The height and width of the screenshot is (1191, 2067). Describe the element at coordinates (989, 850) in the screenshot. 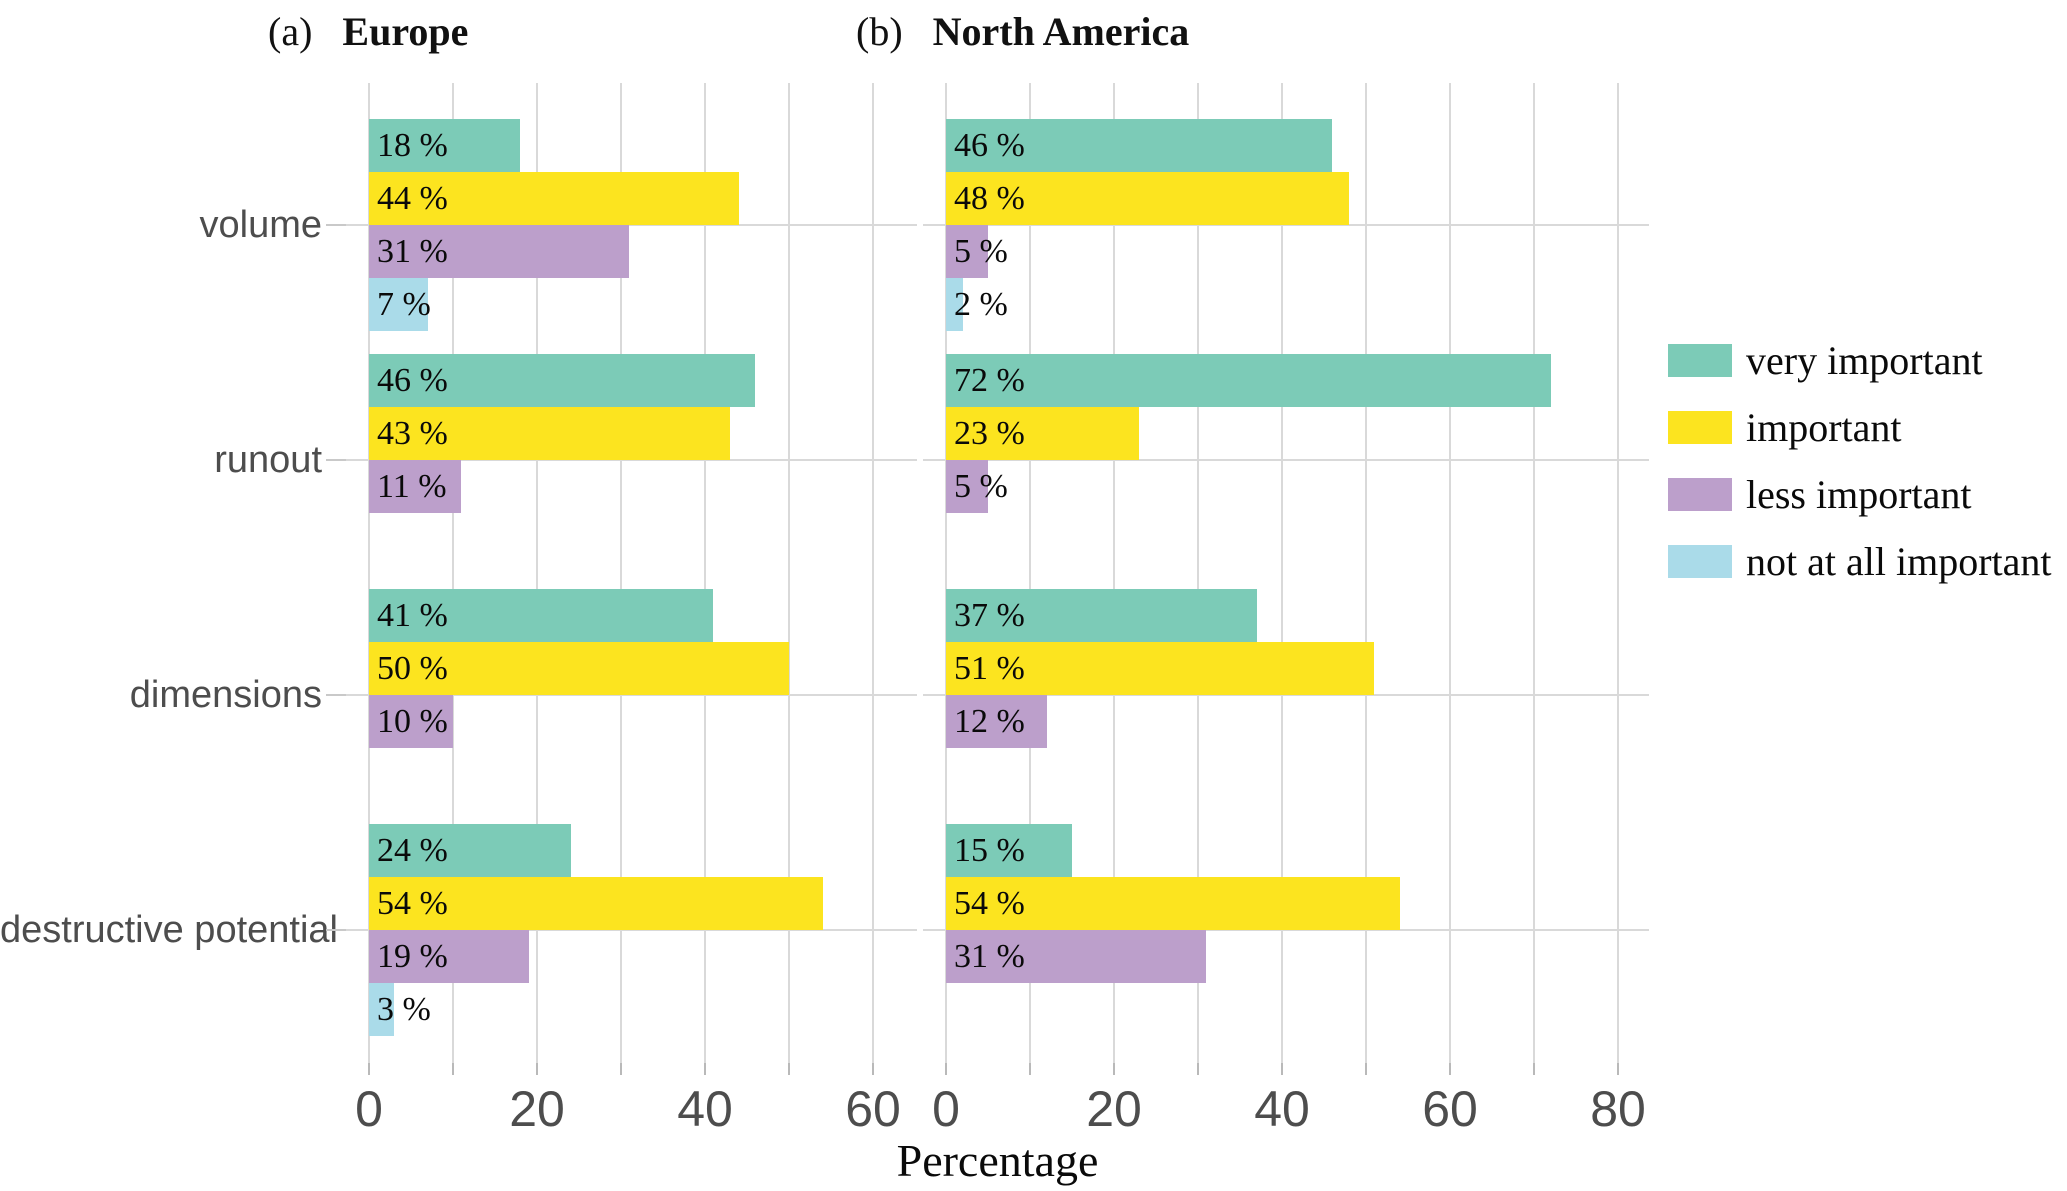

I see `bar-value-label: 15 %` at that location.